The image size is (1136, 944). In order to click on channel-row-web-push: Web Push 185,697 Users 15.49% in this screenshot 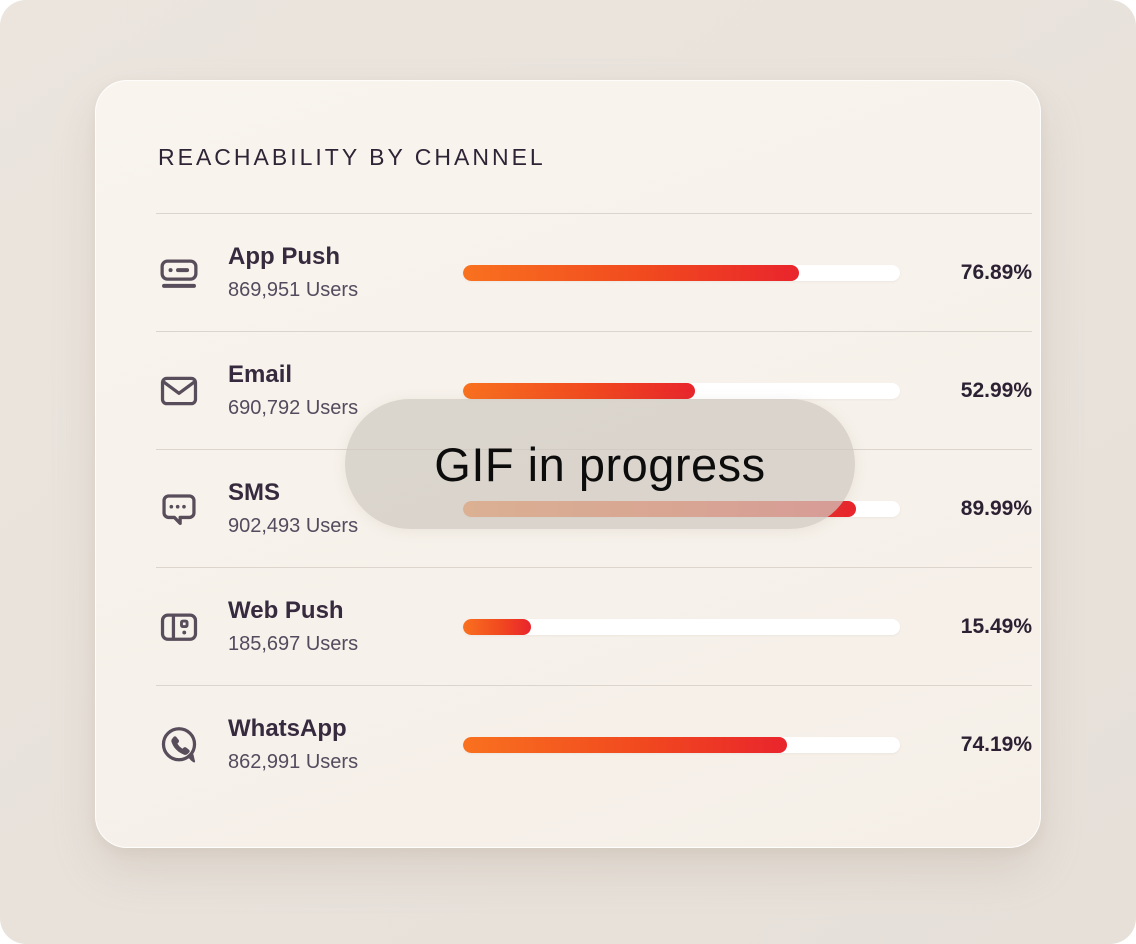, I will do `click(594, 626)`.